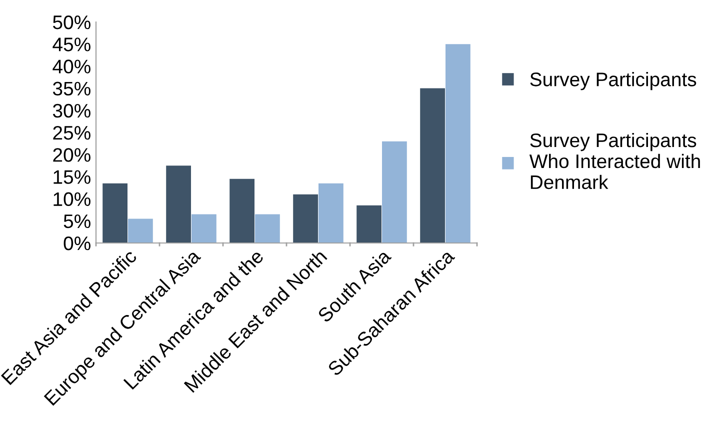  Describe the element at coordinates (71, 133) in the screenshot. I see `y-tick-label: 25%` at that location.